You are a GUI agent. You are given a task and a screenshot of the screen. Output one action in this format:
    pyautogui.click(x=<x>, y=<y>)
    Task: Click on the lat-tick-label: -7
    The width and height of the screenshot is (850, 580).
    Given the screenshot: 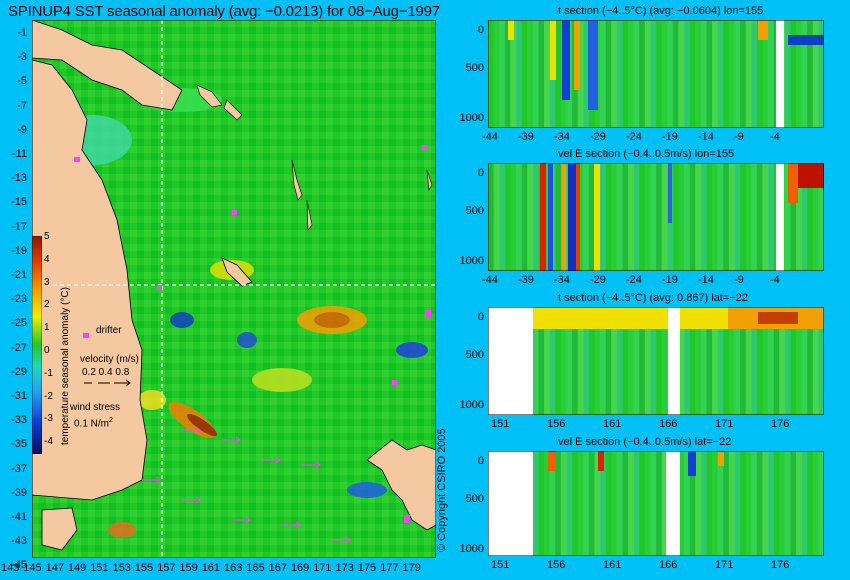 What is the action you would take?
    pyautogui.click(x=22, y=105)
    